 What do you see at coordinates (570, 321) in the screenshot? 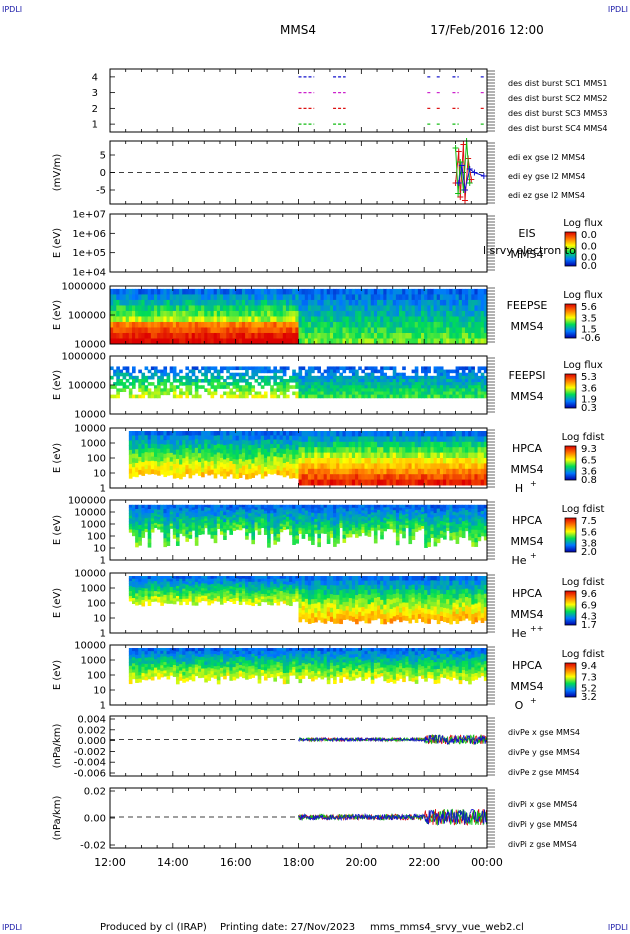
I see `colorbar` at bounding box center [570, 321].